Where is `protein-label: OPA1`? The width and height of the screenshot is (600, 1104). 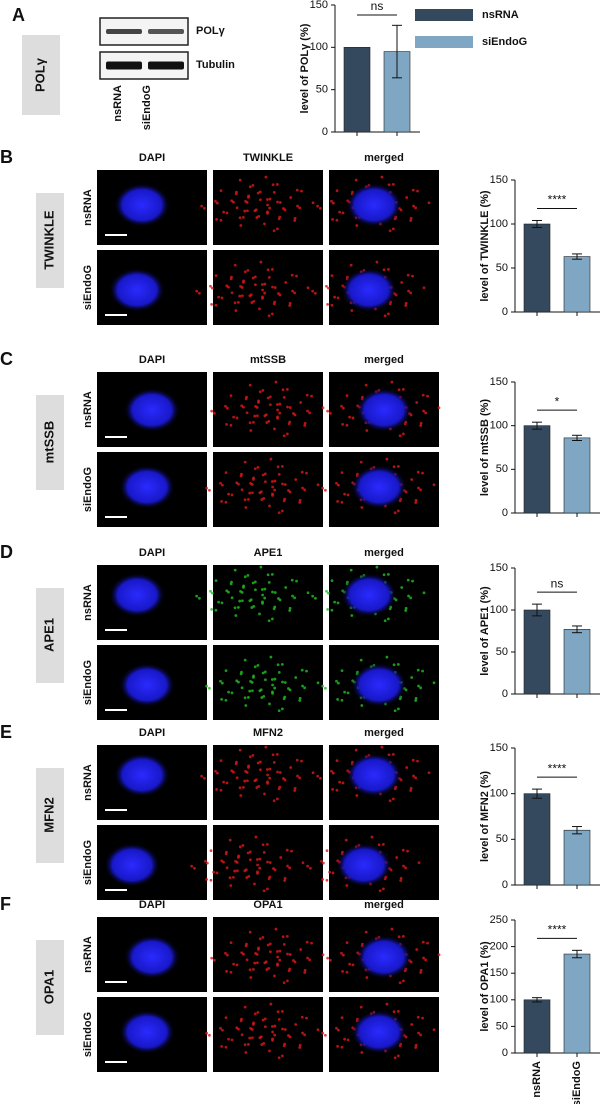 protein-label: OPA1 is located at coordinates (48, 987).